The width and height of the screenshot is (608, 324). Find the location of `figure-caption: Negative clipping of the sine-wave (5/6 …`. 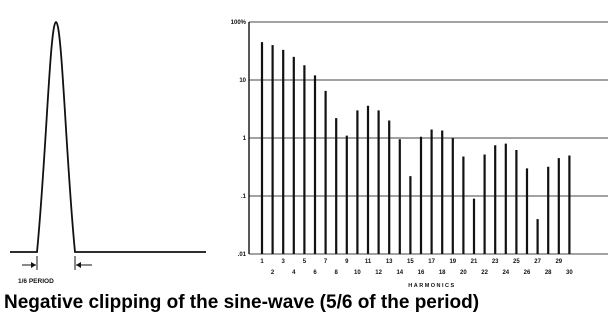

figure-caption: Negative clipping of the sine-wave (5/6 … is located at coordinates (242, 302).